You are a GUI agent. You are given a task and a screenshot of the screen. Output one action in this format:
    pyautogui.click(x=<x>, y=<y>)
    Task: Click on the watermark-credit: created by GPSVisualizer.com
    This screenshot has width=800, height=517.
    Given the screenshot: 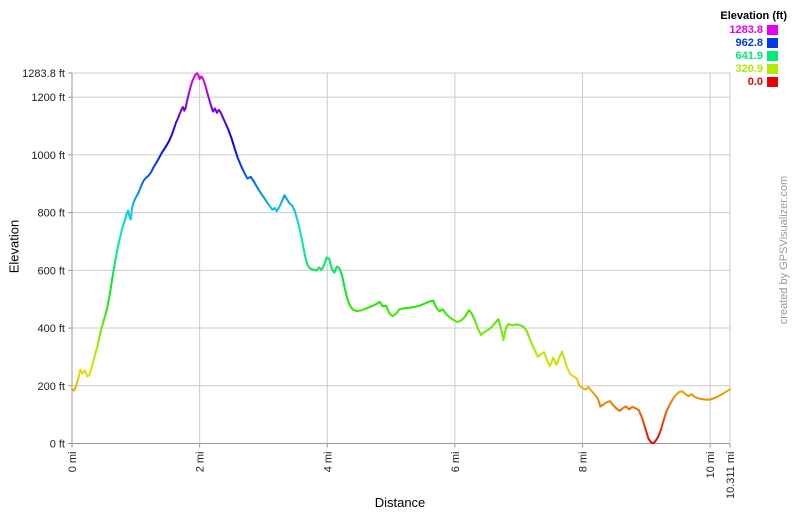 What is the action you would take?
    pyautogui.click(x=784, y=250)
    